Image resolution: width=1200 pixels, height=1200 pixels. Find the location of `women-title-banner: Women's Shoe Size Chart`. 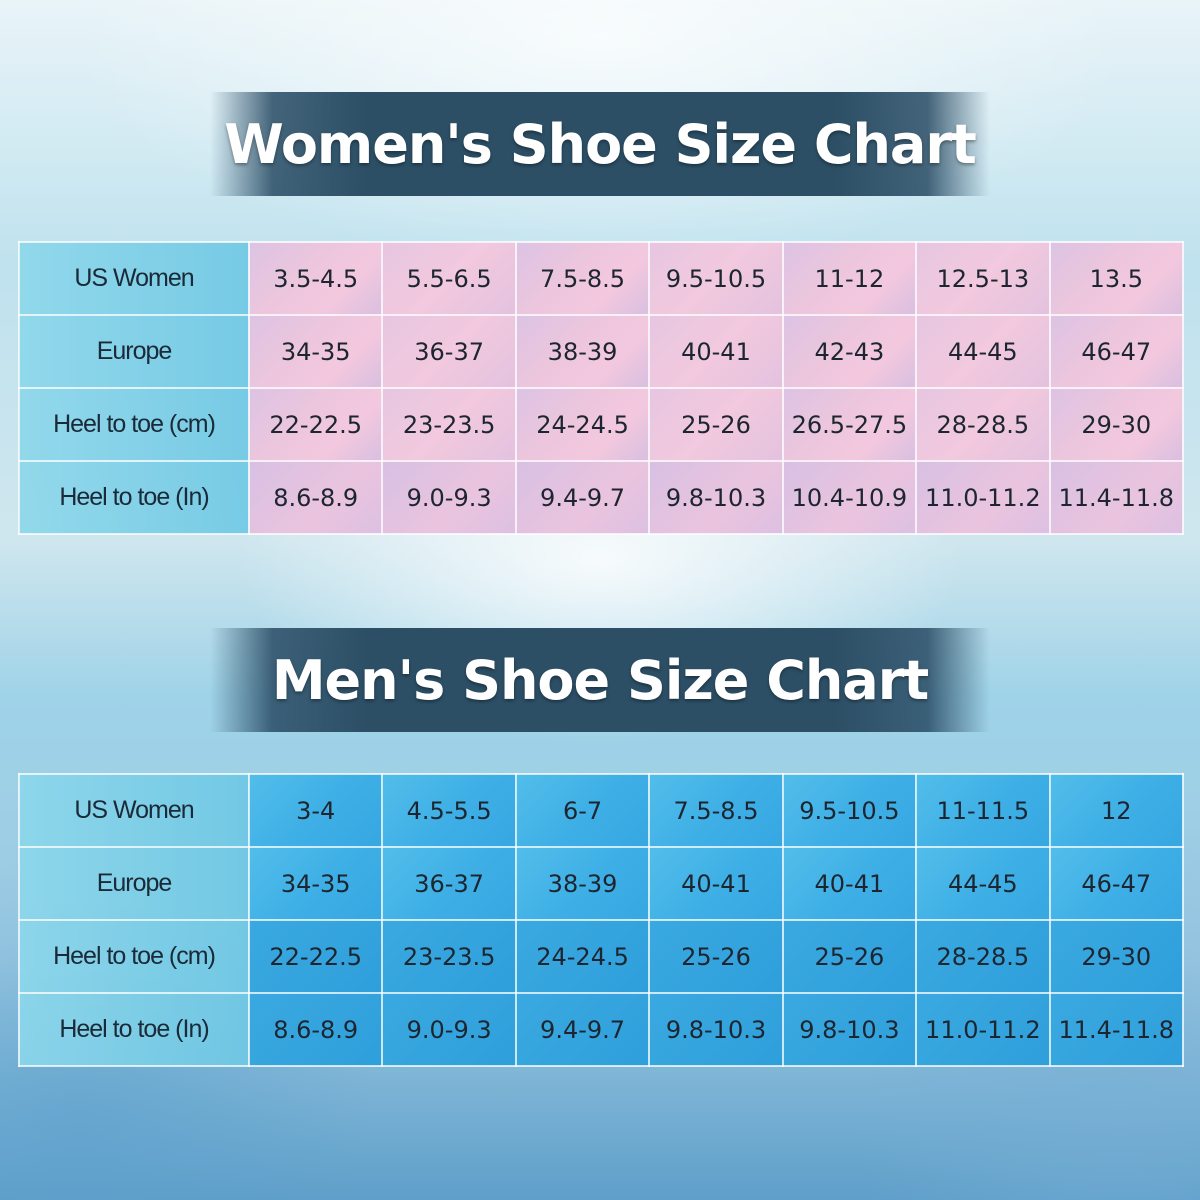

women-title-banner: Women's Shoe Size Chart is located at coordinates (600, 144).